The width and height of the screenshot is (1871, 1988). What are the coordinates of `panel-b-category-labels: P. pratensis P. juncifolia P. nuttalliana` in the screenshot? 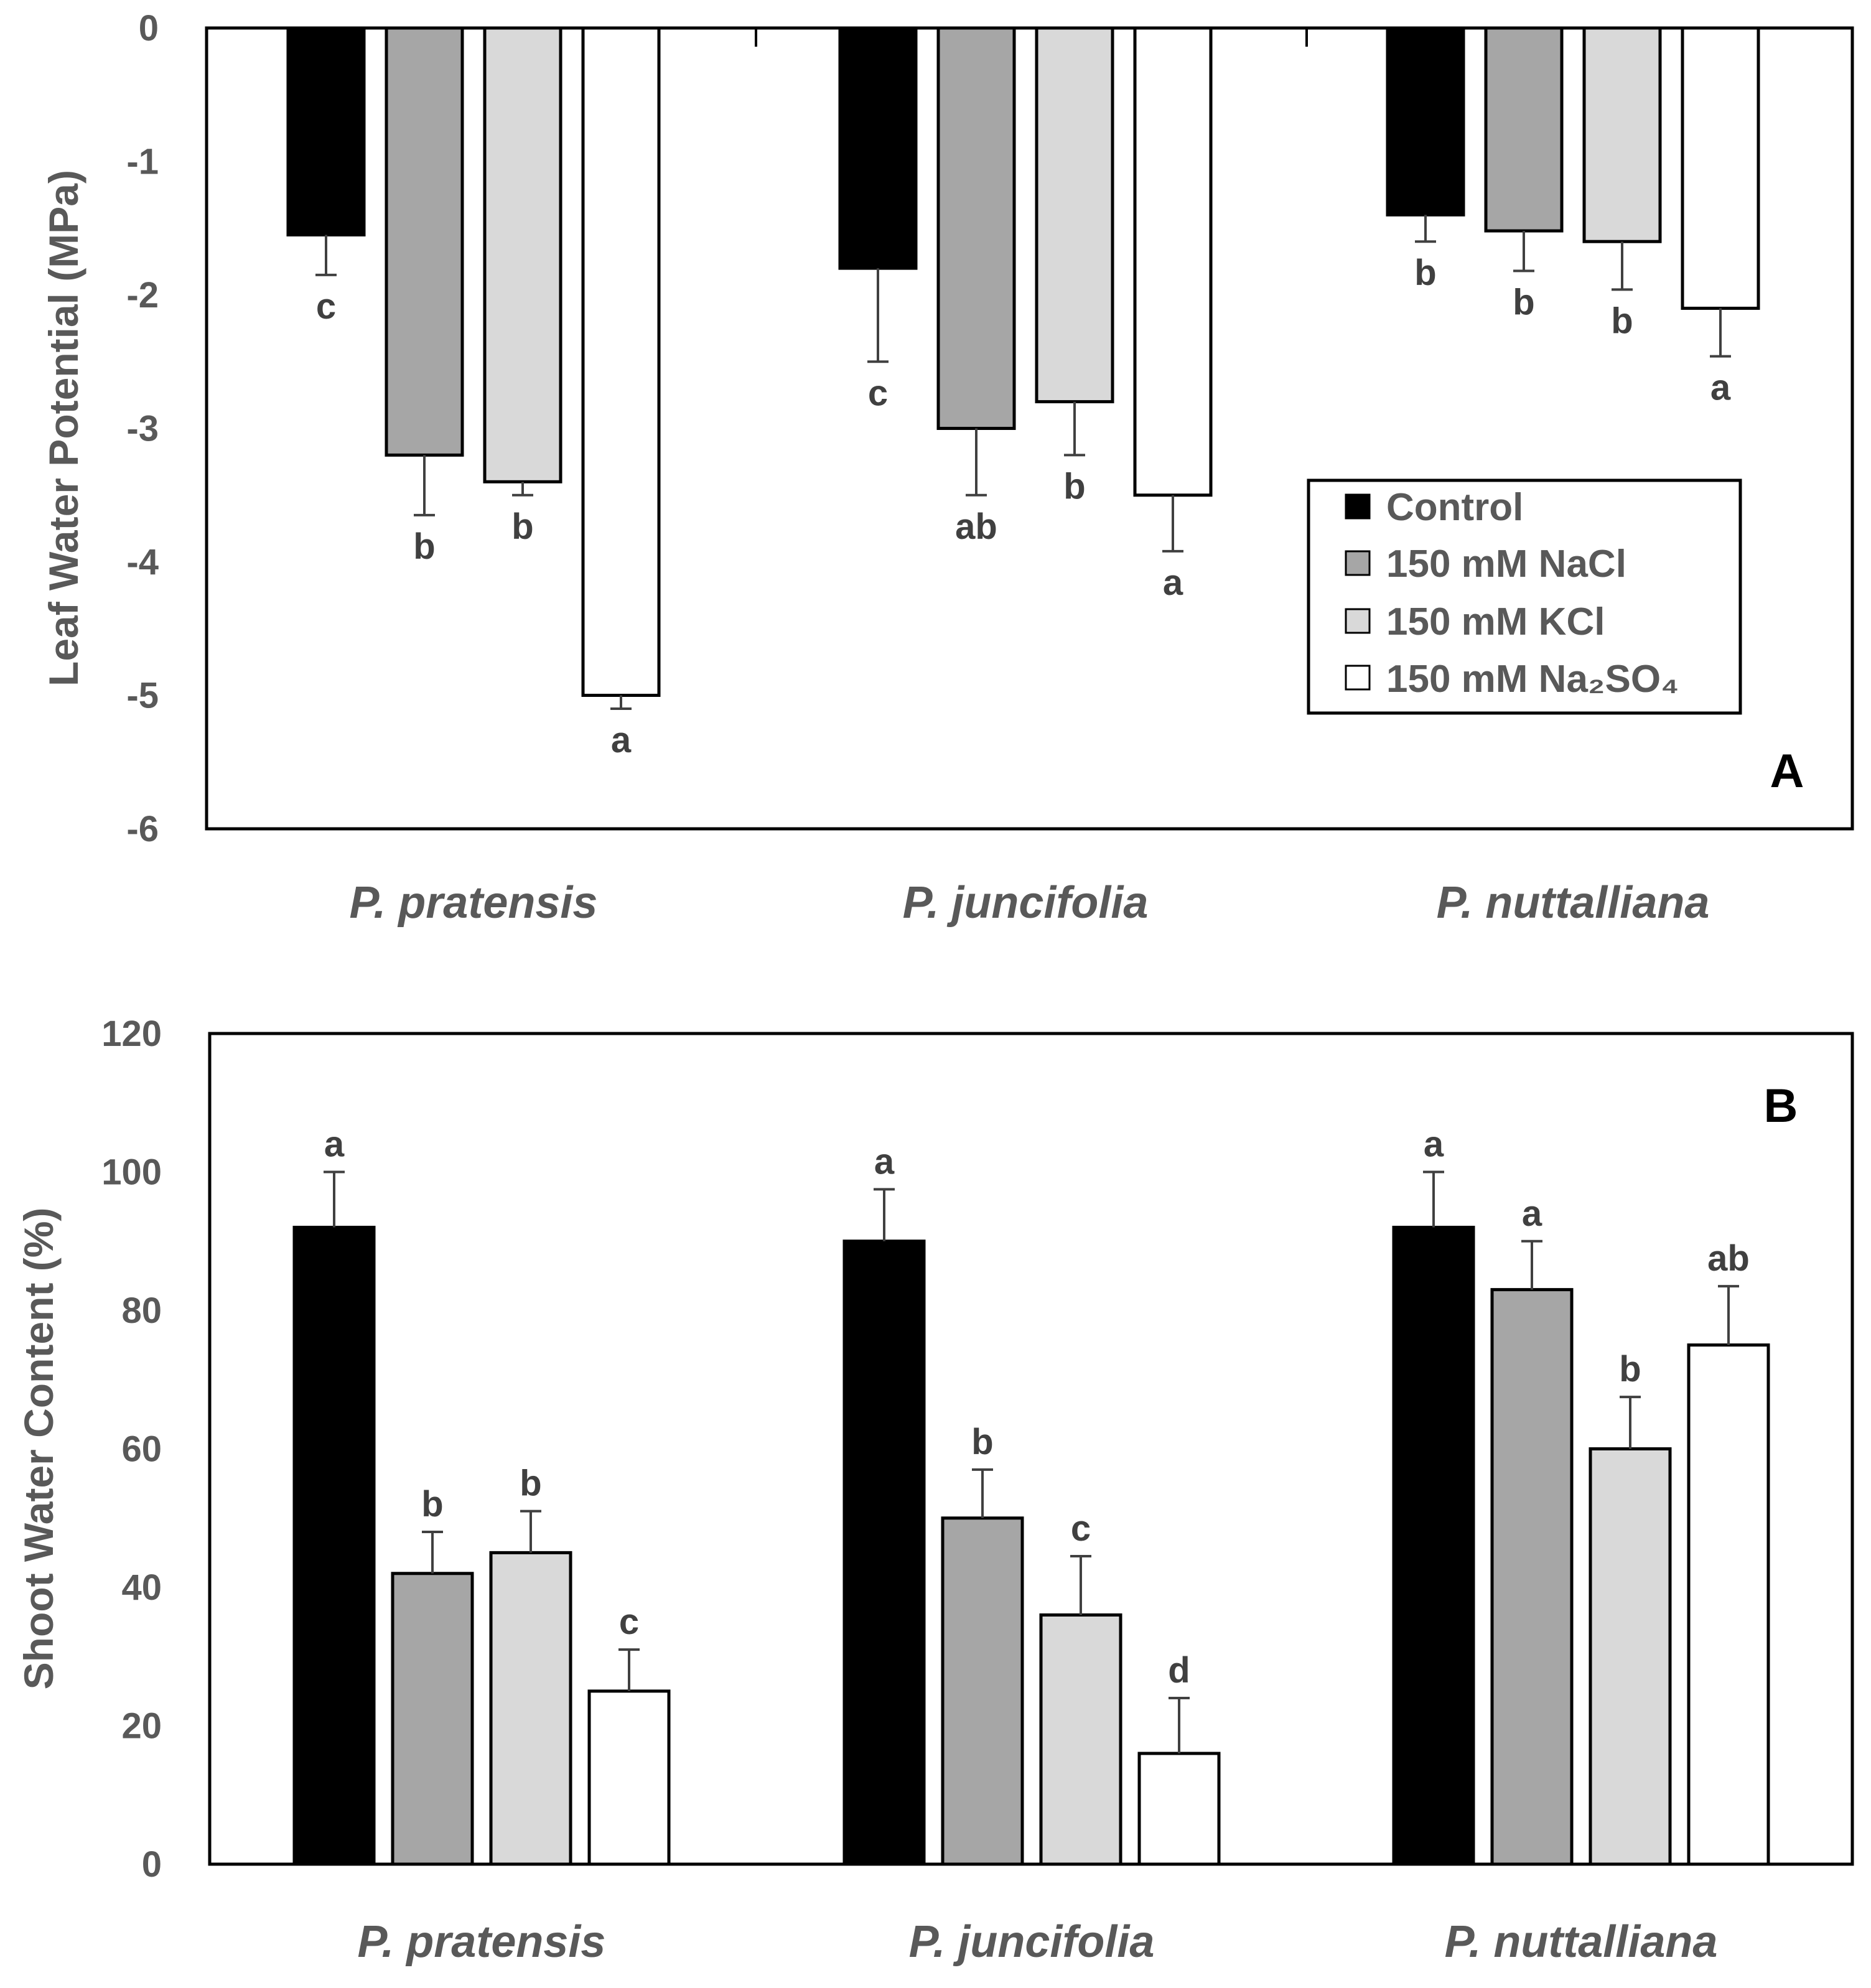 It's located at (1038, 1942).